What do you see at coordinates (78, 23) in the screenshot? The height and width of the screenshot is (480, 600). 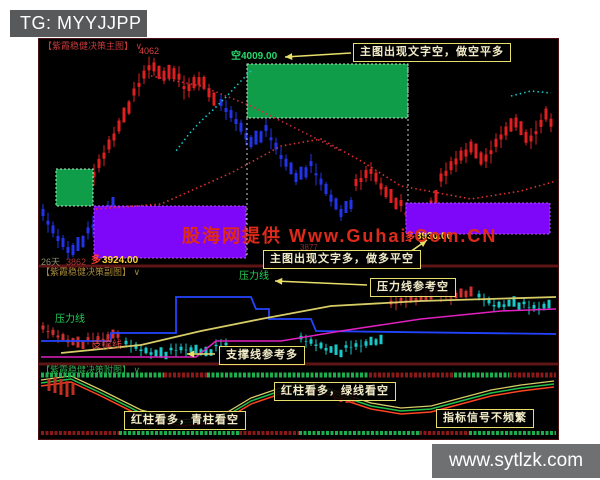 I see `tg-badge: TG: MYYJJPP` at bounding box center [78, 23].